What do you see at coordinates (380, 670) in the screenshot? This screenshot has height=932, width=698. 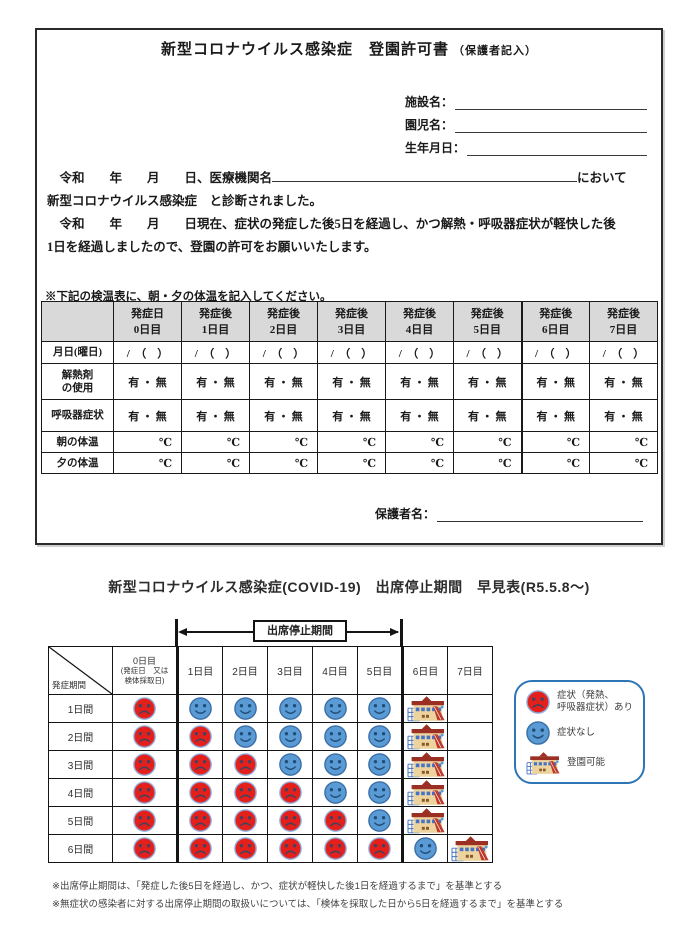 I see `grid-day-header: 5日目` at bounding box center [380, 670].